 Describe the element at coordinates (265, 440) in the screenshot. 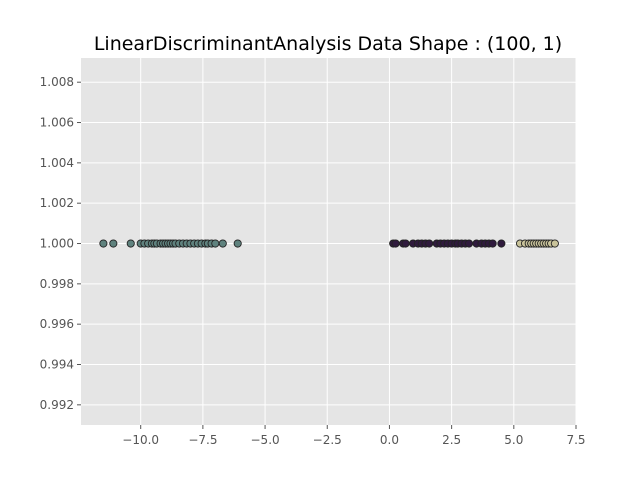

I see `x-tick-label: −5.0` at that location.